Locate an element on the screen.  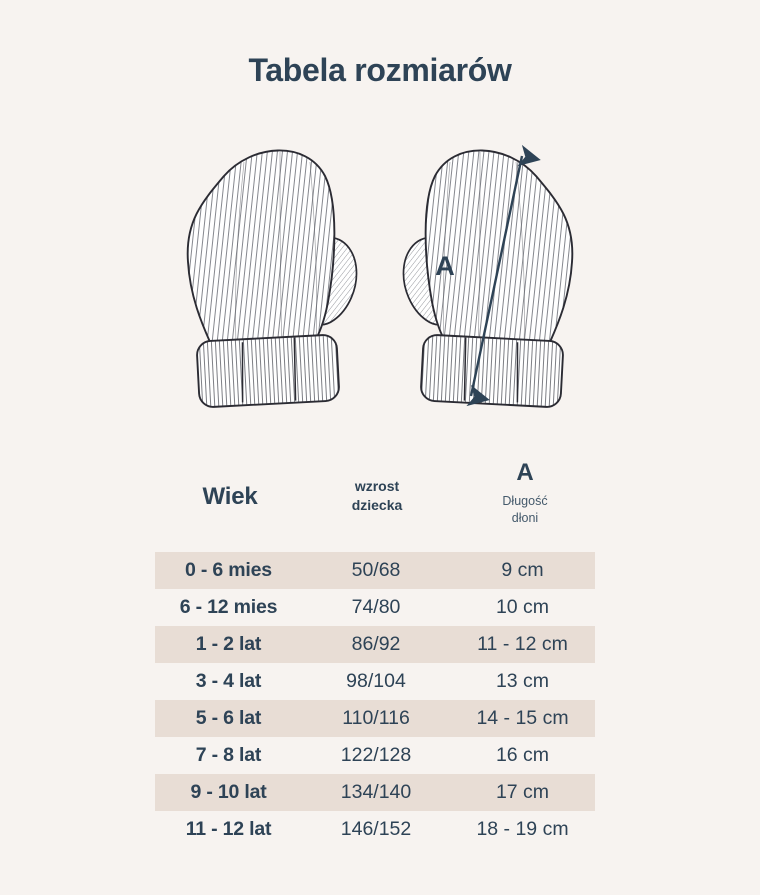
cell-dlugosc-dloni: 18 - 19 cm is located at coordinates (522, 829).